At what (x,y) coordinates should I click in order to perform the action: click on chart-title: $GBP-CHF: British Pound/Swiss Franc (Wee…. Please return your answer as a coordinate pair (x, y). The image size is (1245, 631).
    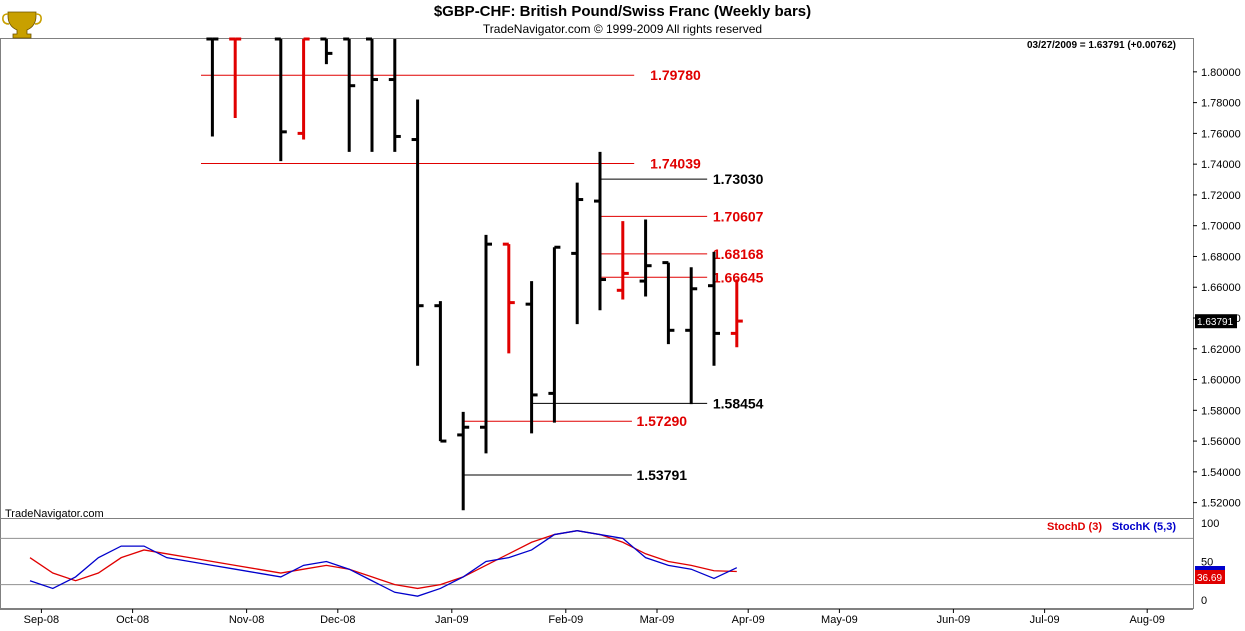
    Looking at the image, I should click on (622, 11).